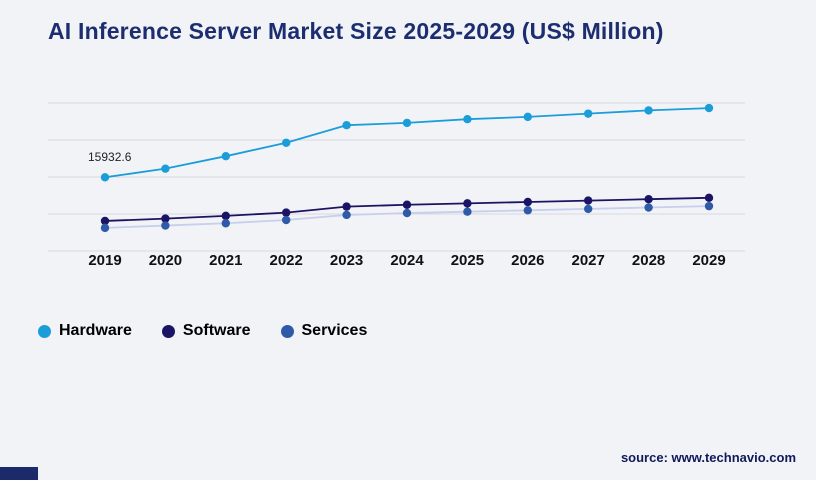 The width and height of the screenshot is (816, 480). I want to click on x-axis-label: 2024, so click(407, 260).